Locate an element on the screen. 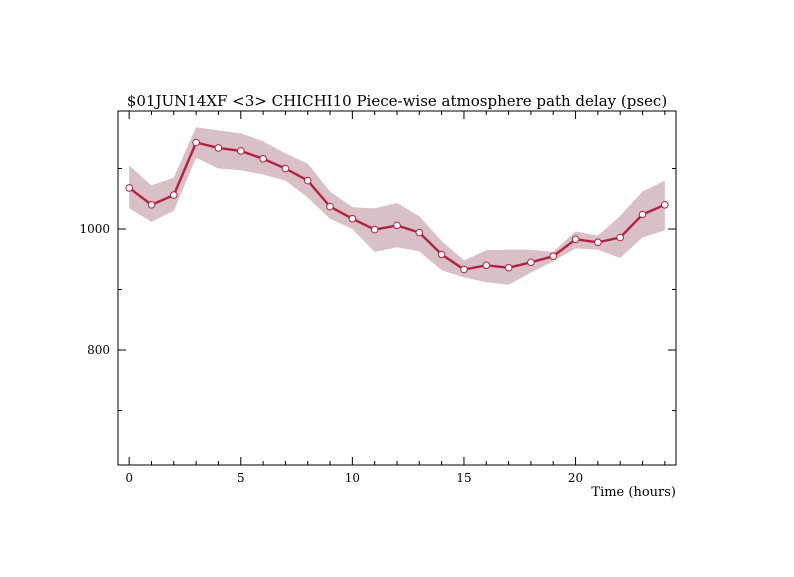  x-tick-label: 0 is located at coordinates (129, 478).